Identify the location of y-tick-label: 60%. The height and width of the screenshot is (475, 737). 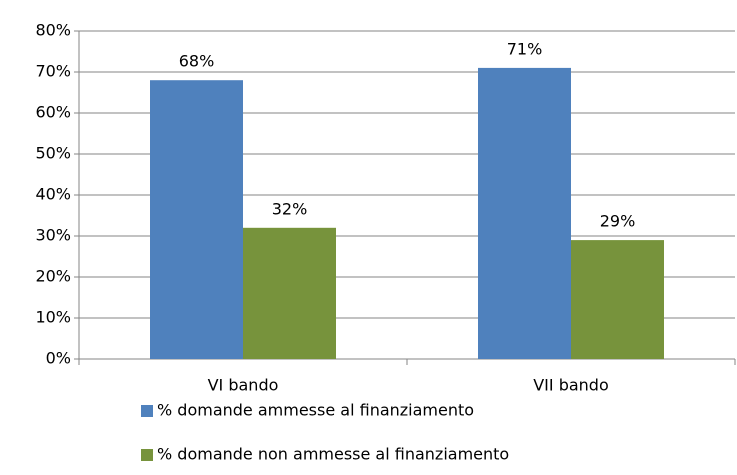
(53, 112).